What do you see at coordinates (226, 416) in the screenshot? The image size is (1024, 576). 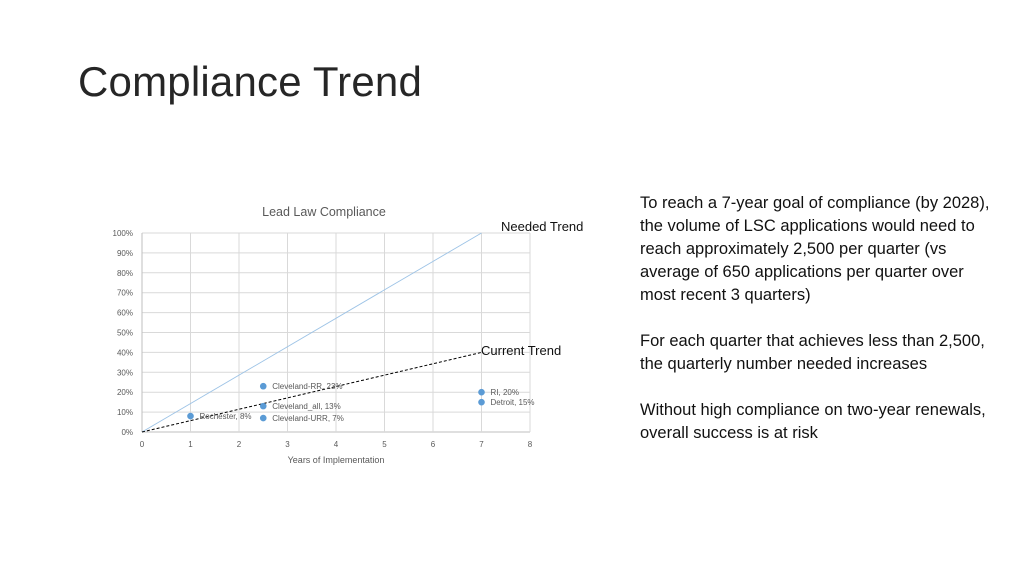 I see `data-label: Rochester, 8%` at bounding box center [226, 416].